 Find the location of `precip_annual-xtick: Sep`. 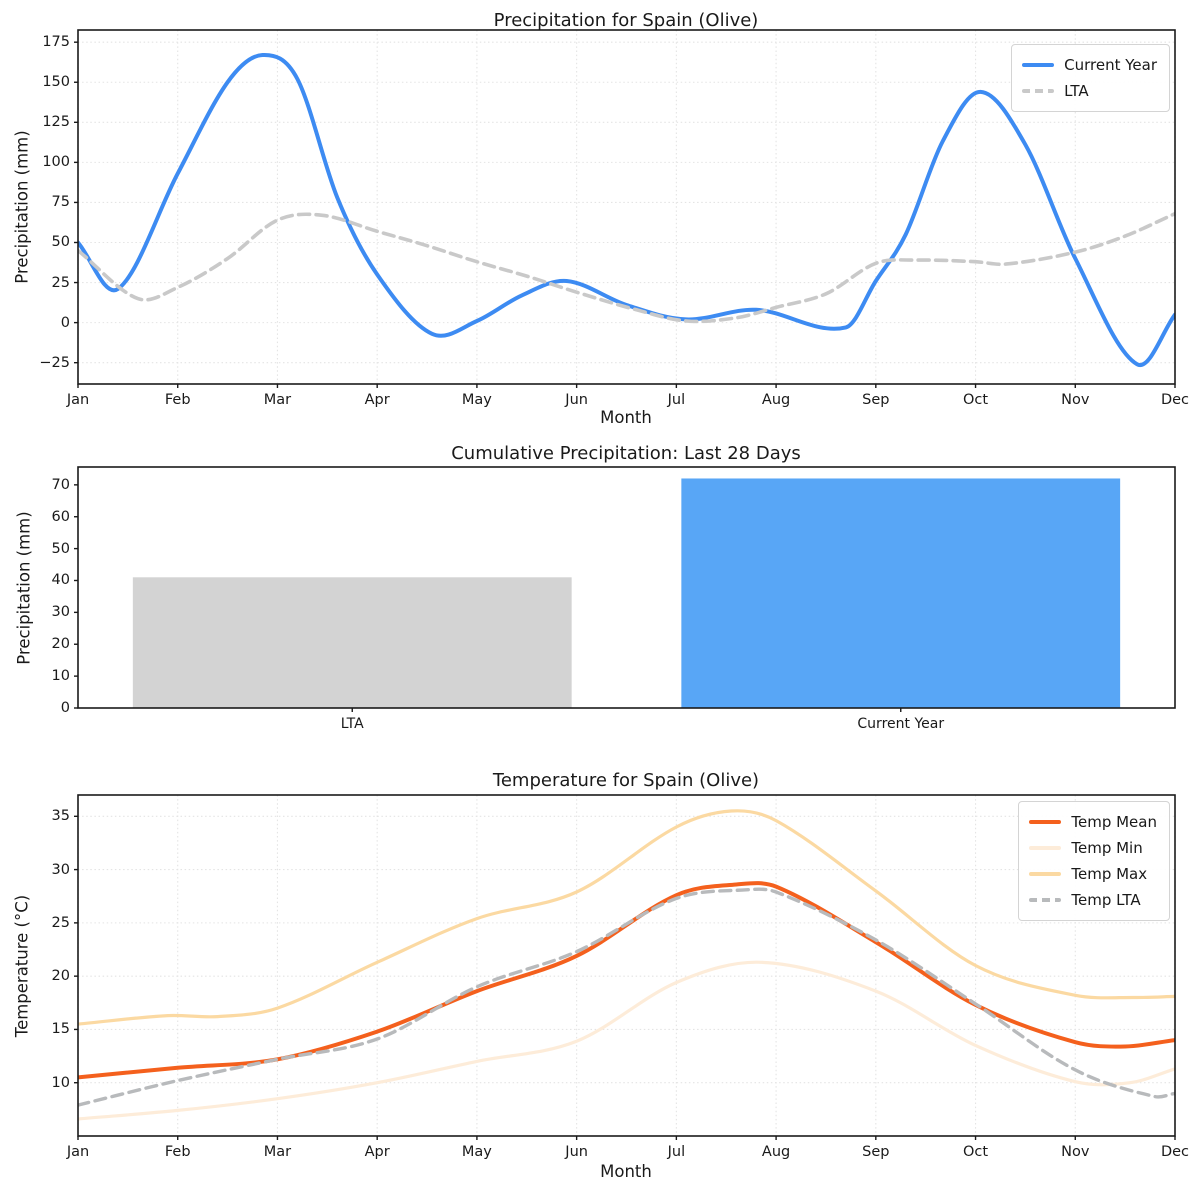

precip_annual-xtick: Sep is located at coordinates (876, 400).